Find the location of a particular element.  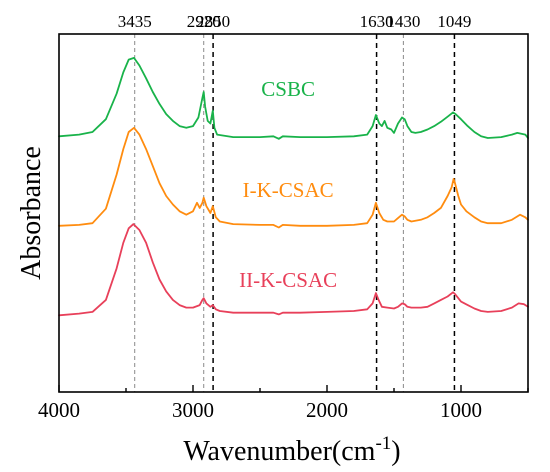

peak-label-1430: 1430 is located at coordinates (403, 21).